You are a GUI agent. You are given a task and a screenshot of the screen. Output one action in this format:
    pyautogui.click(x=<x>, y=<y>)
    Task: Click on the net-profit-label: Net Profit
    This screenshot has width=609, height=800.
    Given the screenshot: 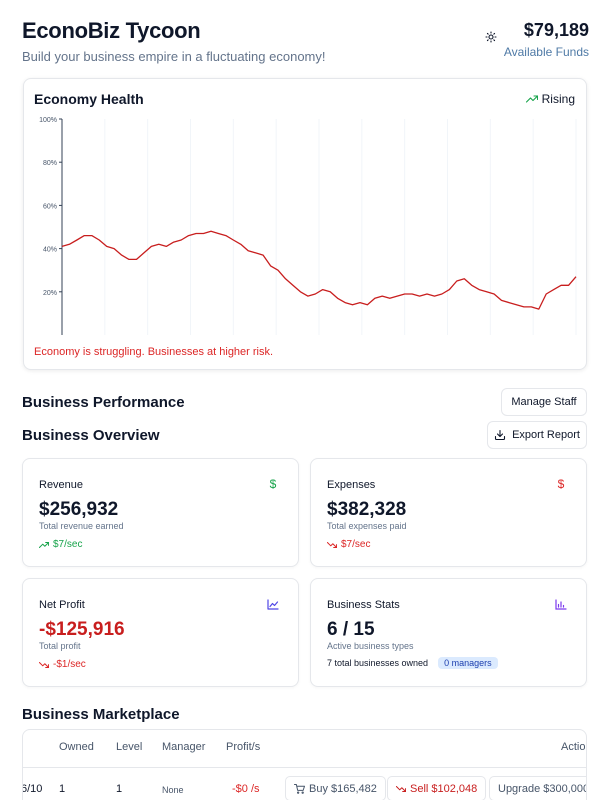 What is the action you would take?
    pyautogui.click(x=62, y=605)
    